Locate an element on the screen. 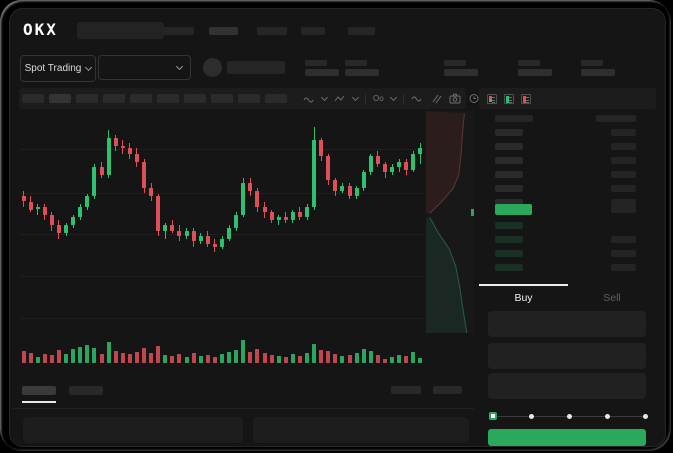 The height and width of the screenshot is (453, 673). okx-logo: OKX is located at coordinates (40, 29).